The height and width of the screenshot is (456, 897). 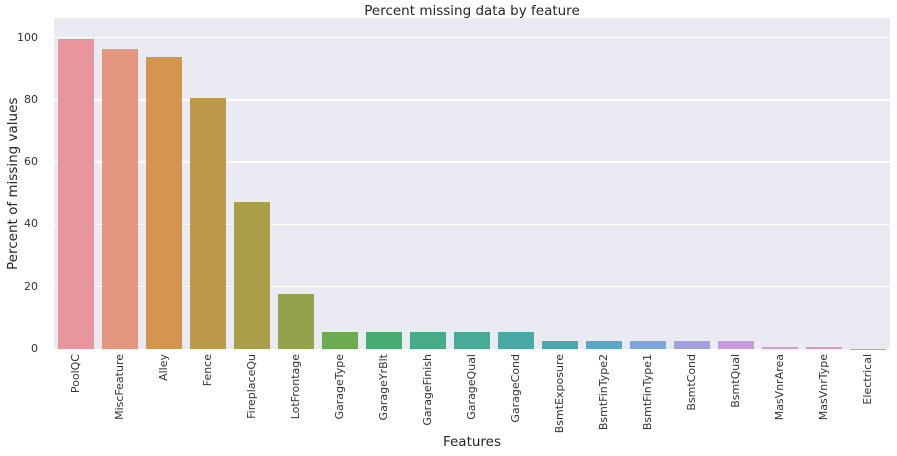 I want to click on bar-slot-BsmtFinType2, so click(x=604, y=183).